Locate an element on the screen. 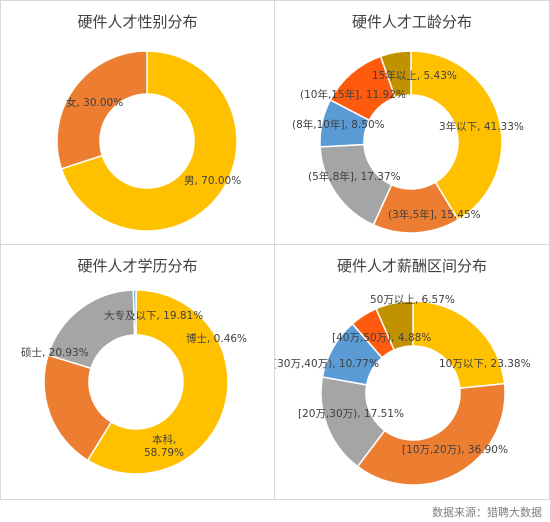 This screenshot has width=550, height=522. data-label: 大专及以下, 19.81% is located at coordinates (153, 315).